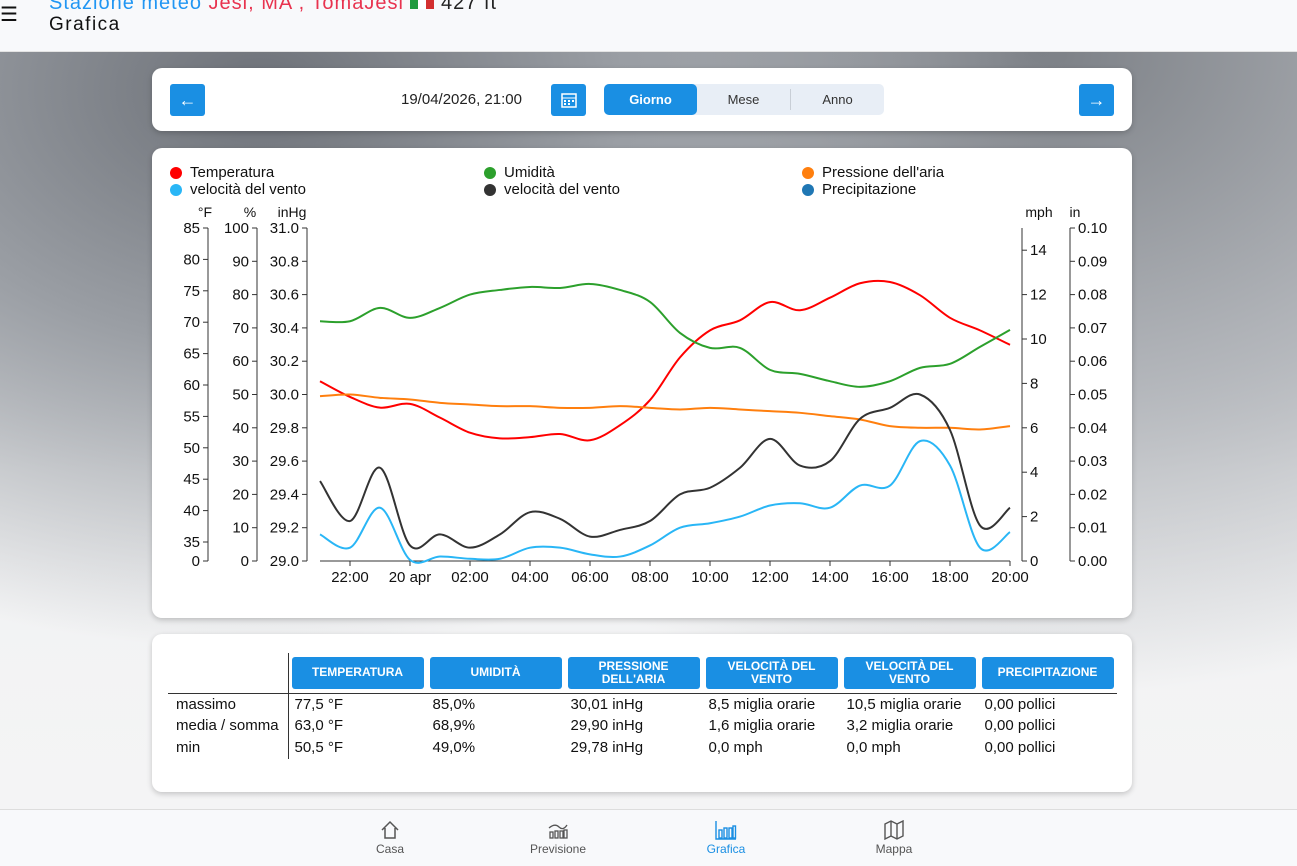 This screenshot has width=1297, height=866. Describe the element at coordinates (762, 725) in the screenshot. I see `cell: 1,6 miglia orarie` at that location.